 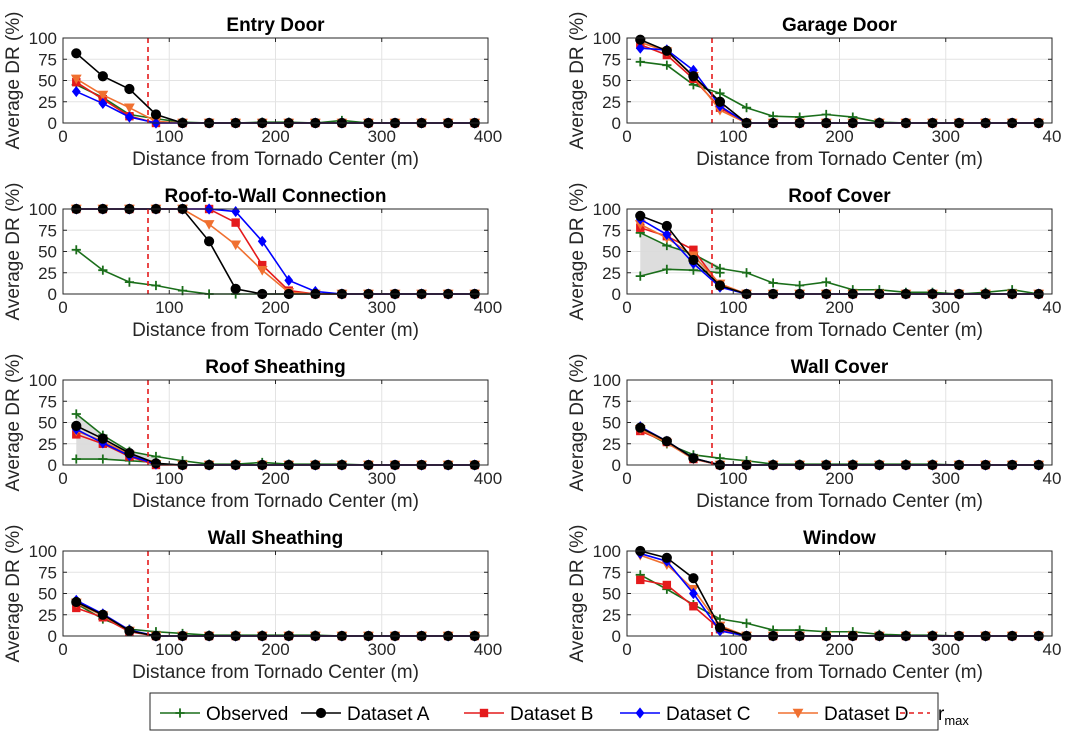 What do you see at coordinates (224, 714) in the screenshot?
I see `legend-item-observed: Observed` at bounding box center [224, 714].